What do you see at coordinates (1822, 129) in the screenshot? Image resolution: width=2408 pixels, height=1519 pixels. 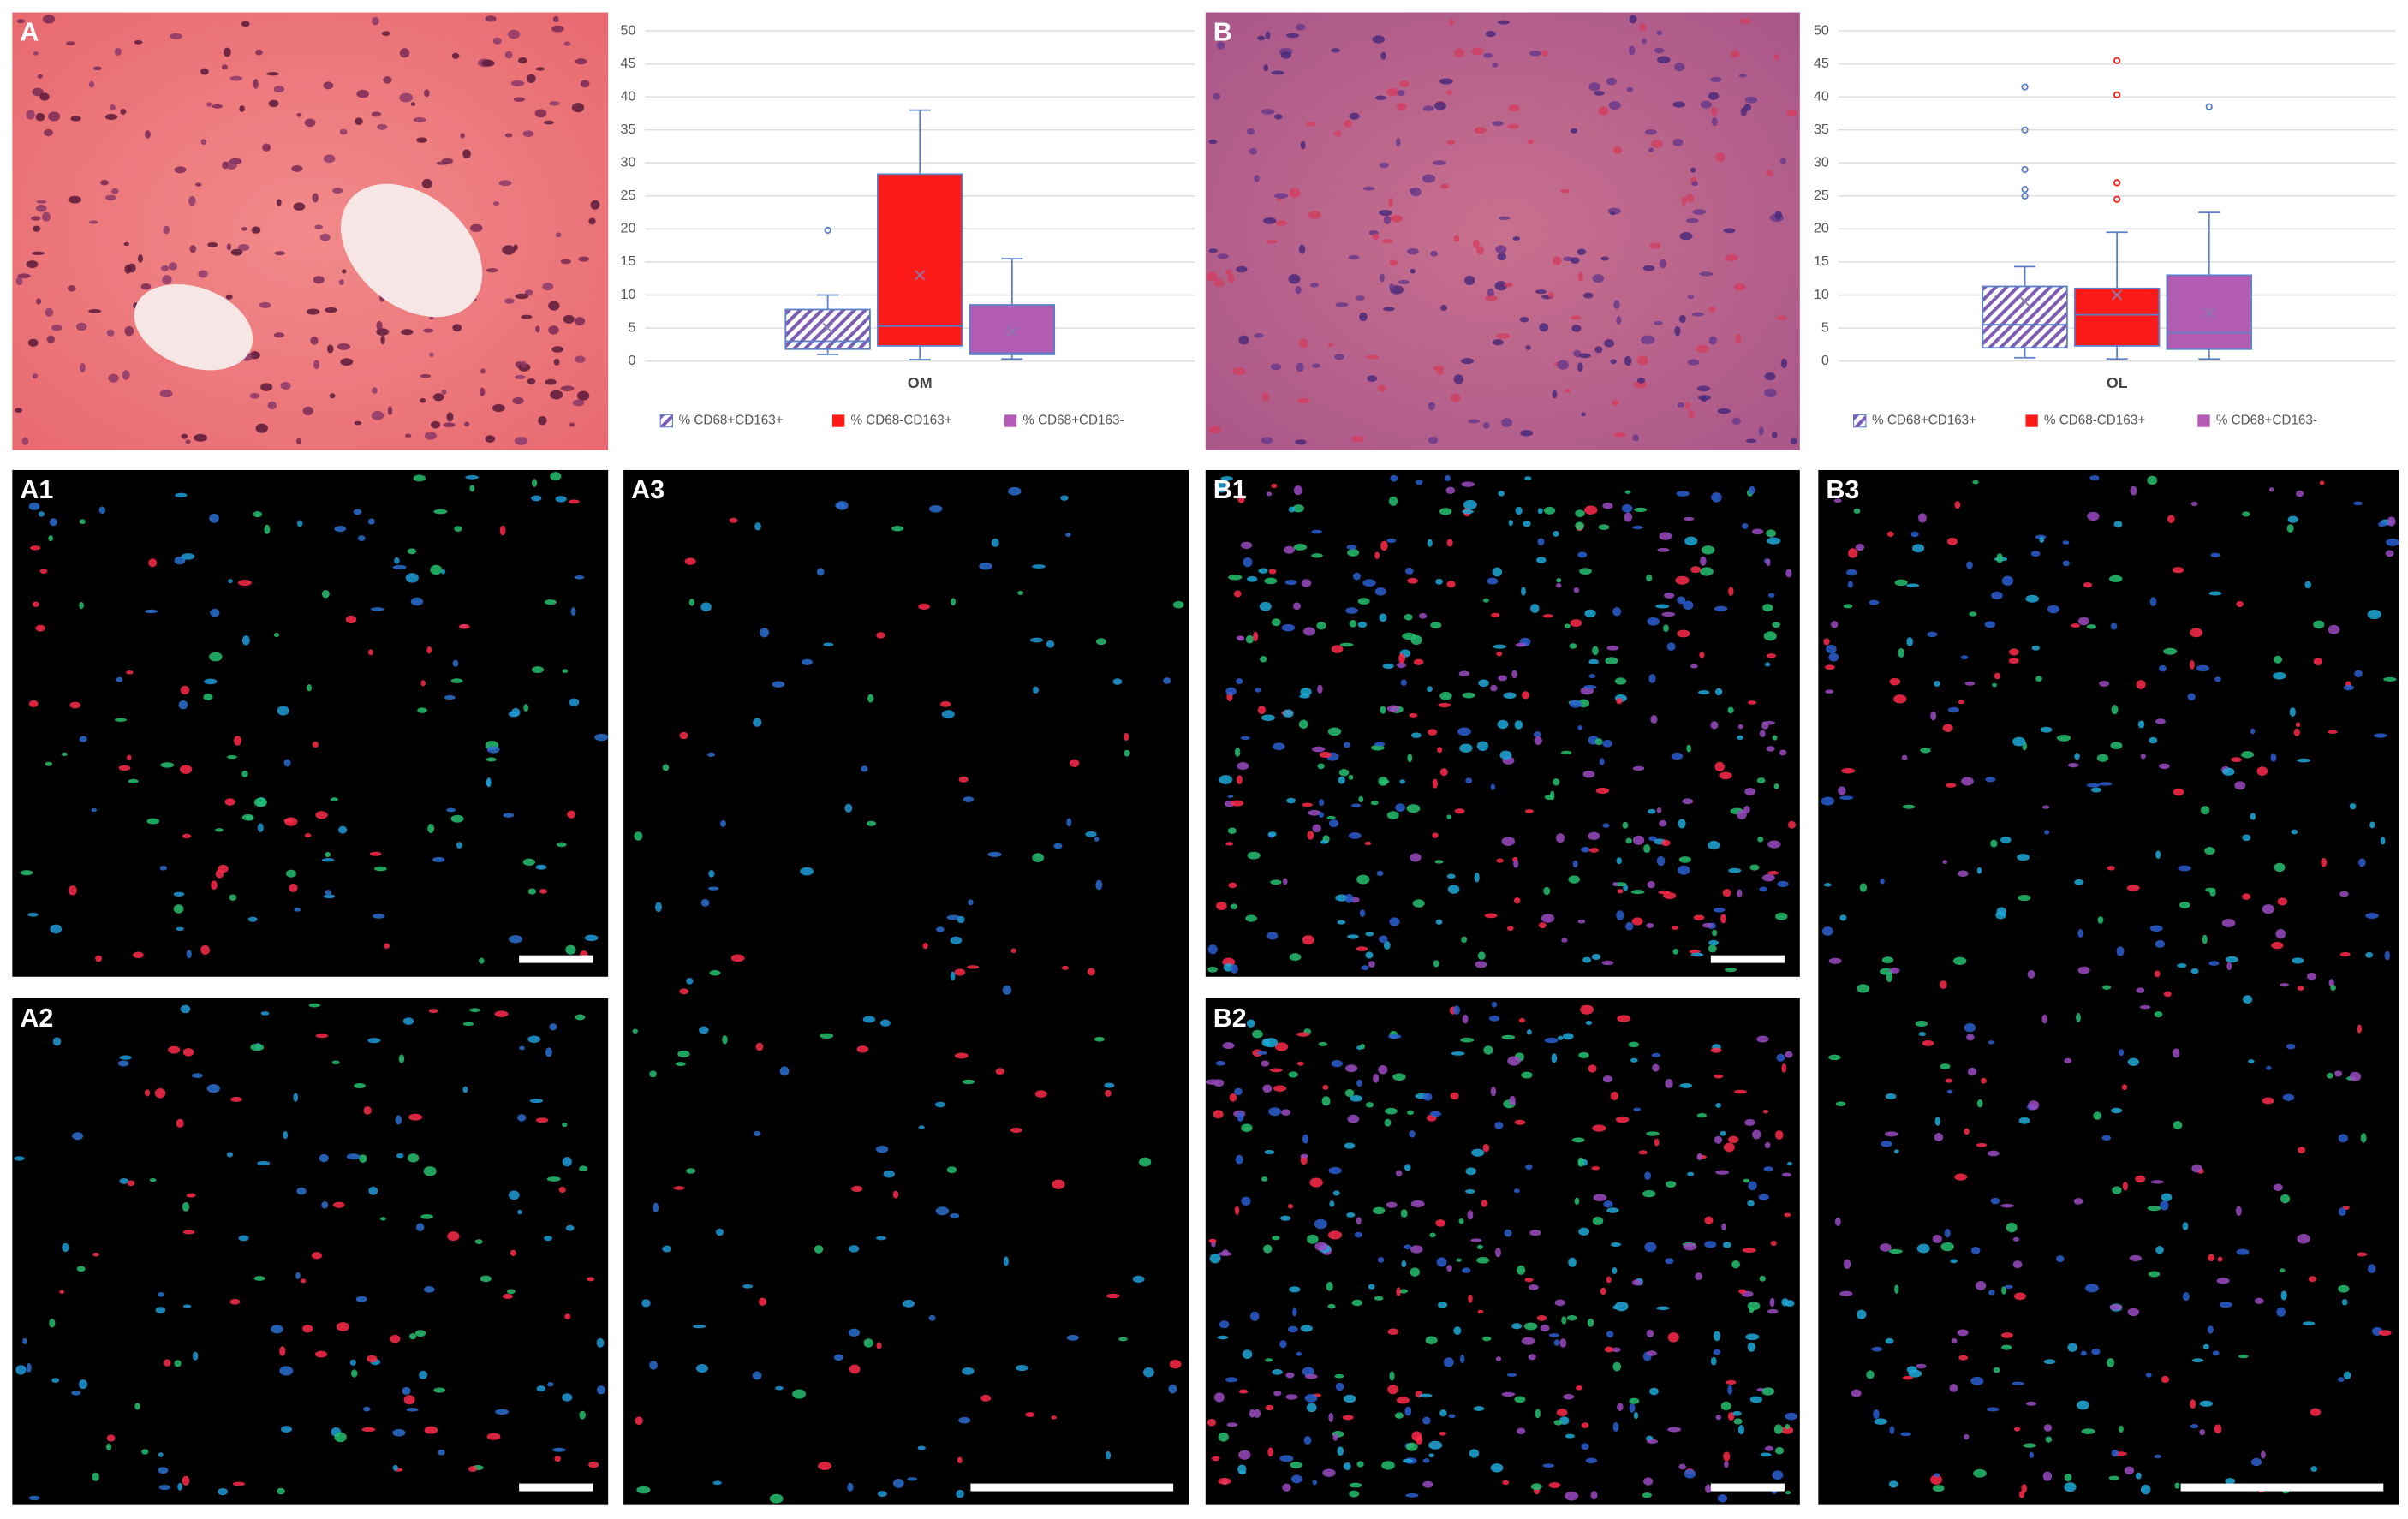 I see `y-tick-label: 35` at bounding box center [1822, 129].